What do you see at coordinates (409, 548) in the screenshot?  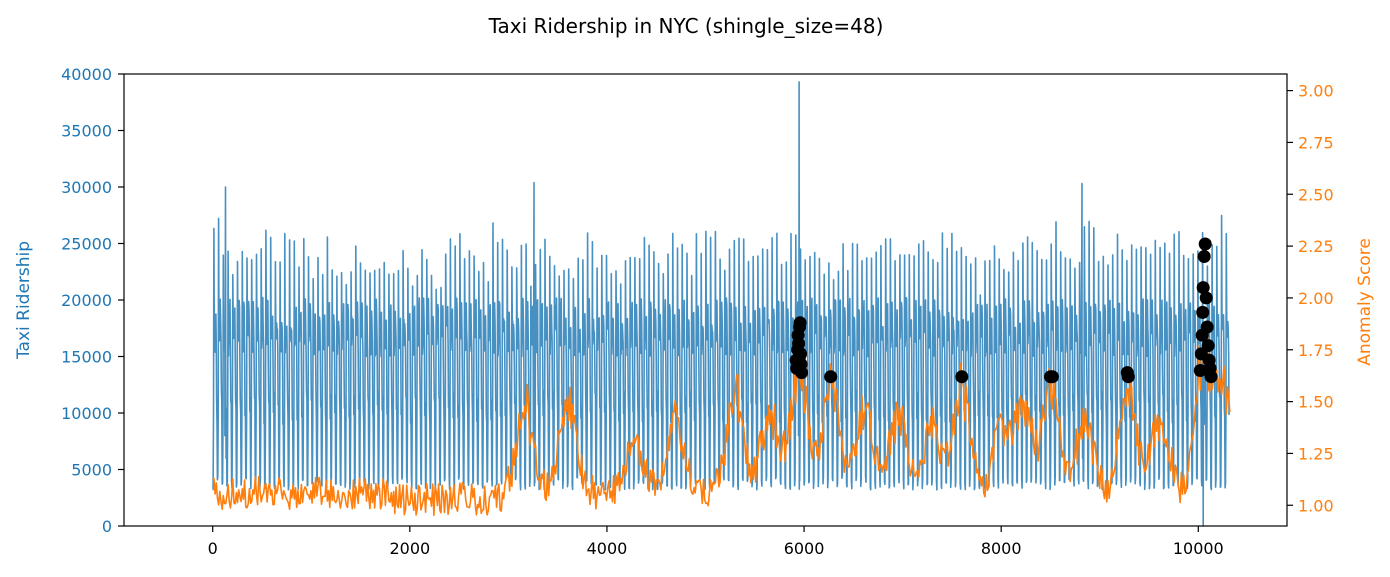 I see `x-tick-label: 2000` at bounding box center [409, 548].